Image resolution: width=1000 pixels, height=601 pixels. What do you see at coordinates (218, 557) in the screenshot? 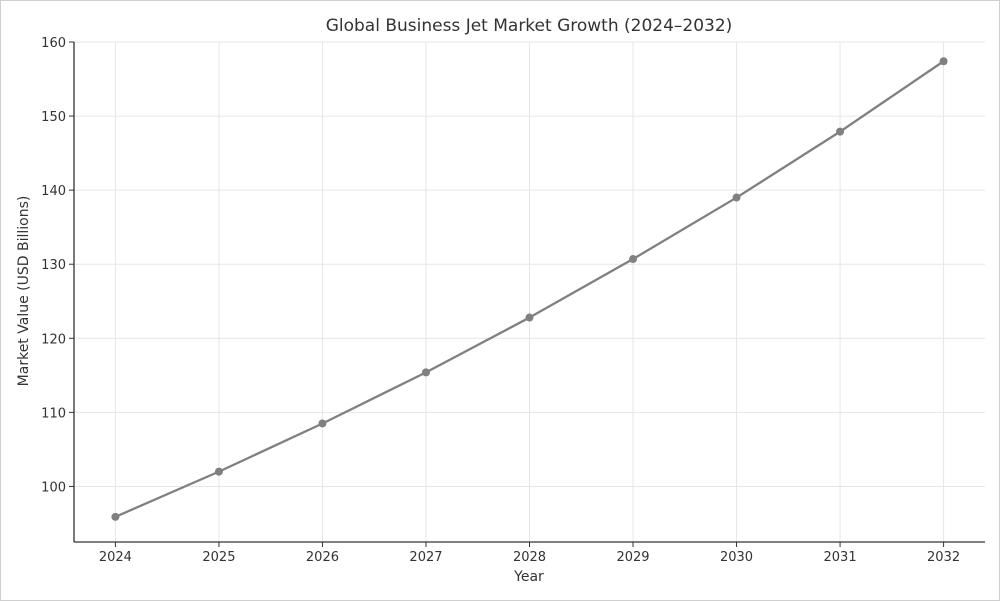
I see `x-tick-label: 2025` at bounding box center [218, 557].